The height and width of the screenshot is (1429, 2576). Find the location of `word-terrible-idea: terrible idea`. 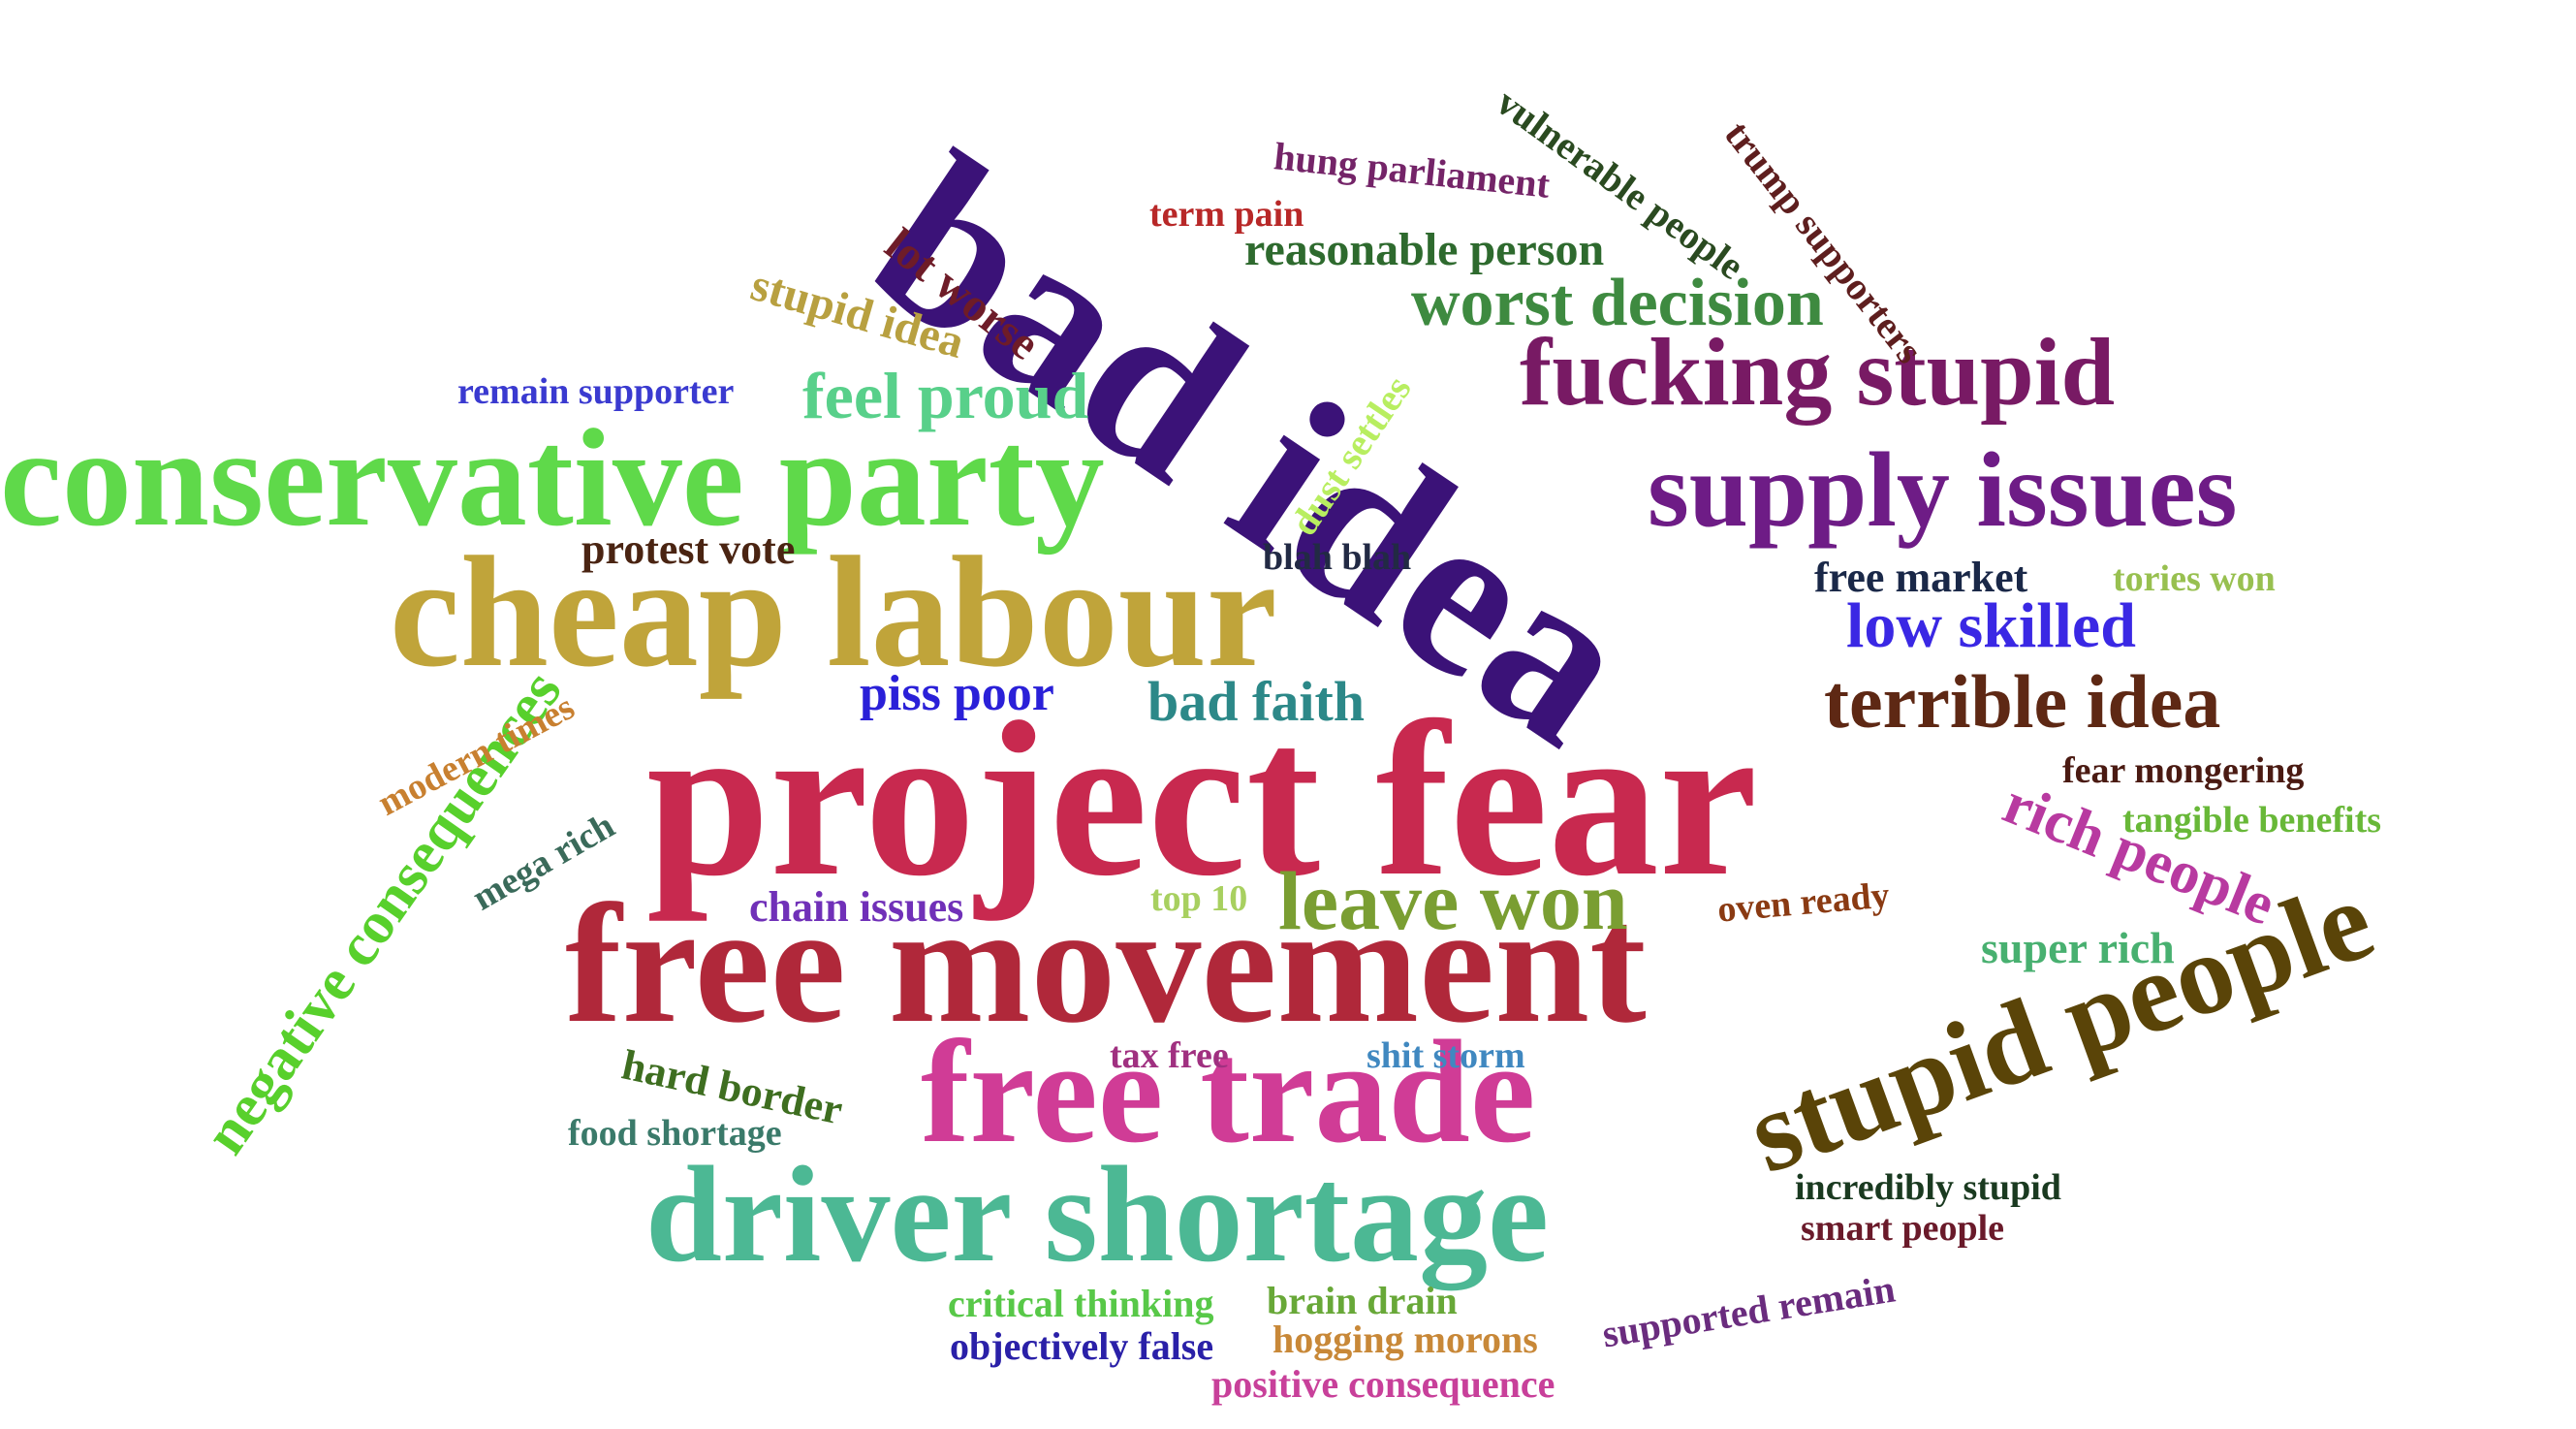

word-terrible-idea: terrible idea is located at coordinates (2022, 701).